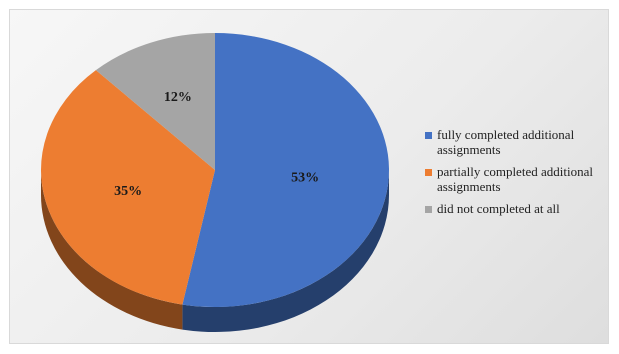 The height and width of the screenshot is (354, 619). I want to click on legend-item: fully completed additional assignments, so click(520, 142).